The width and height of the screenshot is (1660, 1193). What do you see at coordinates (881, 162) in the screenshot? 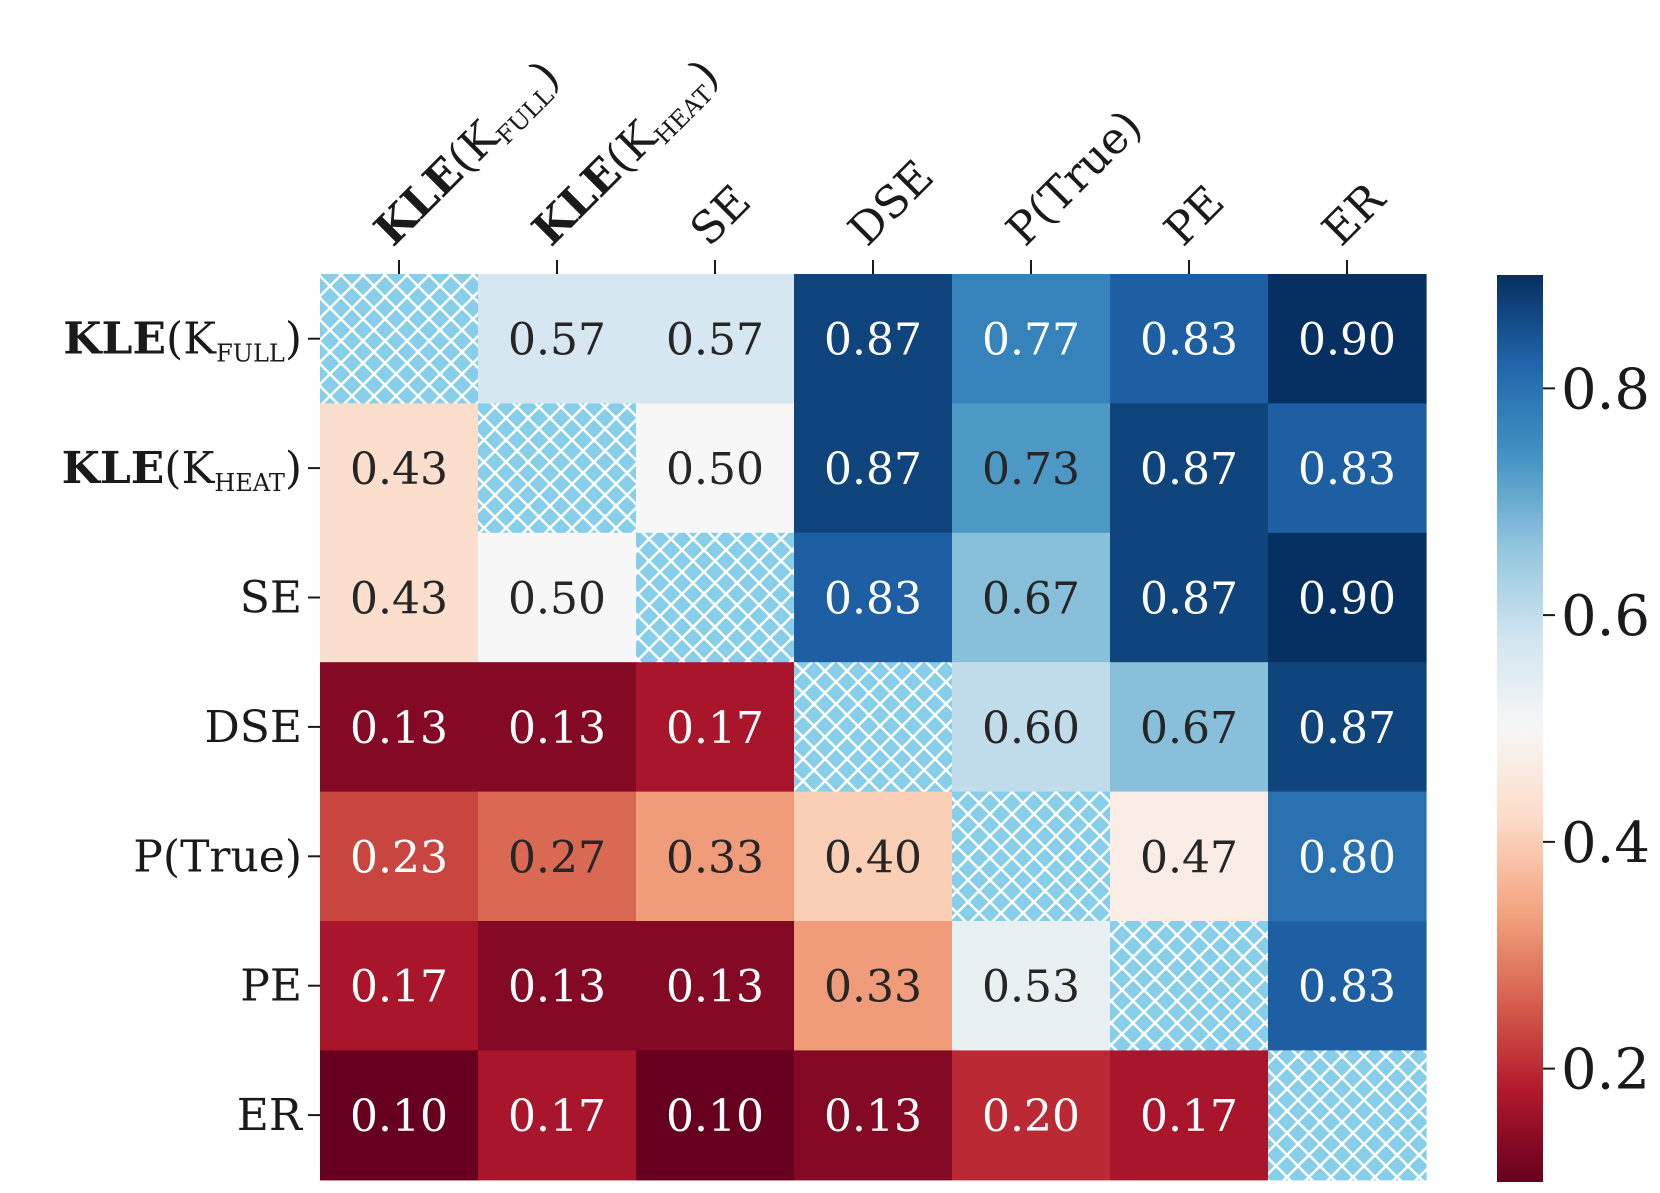
I see `column-labels: KLE(KFULL)KLE(KHEAT)SE DSE P(True) PE ER` at bounding box center [881, 162].